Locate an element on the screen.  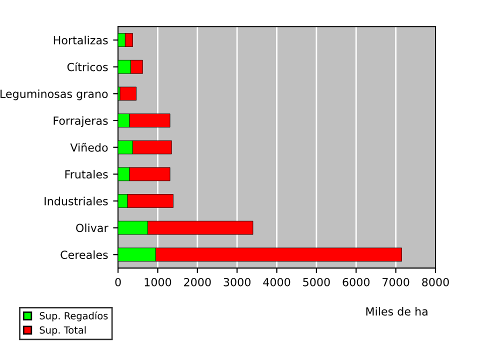
legend-label: Sup. Total is located at coordinates (63, 331).